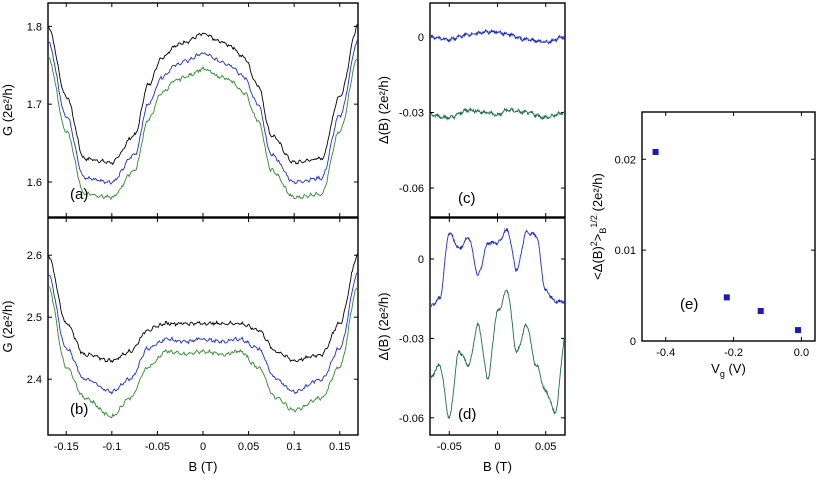  I want to click on series-line-blue-b, so click(203, 333).